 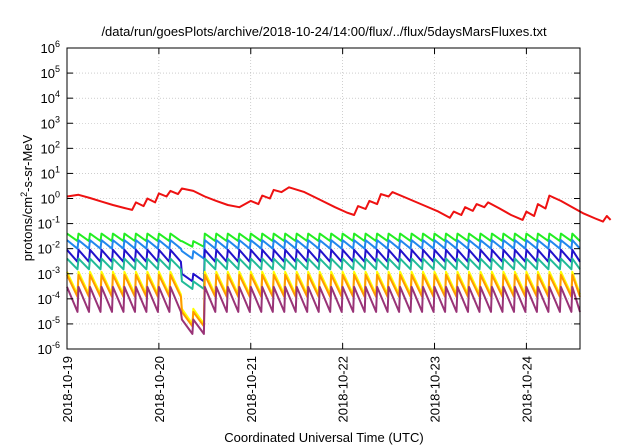 I want to click on y-tick-exp: -4, so click(x=56, y=295).